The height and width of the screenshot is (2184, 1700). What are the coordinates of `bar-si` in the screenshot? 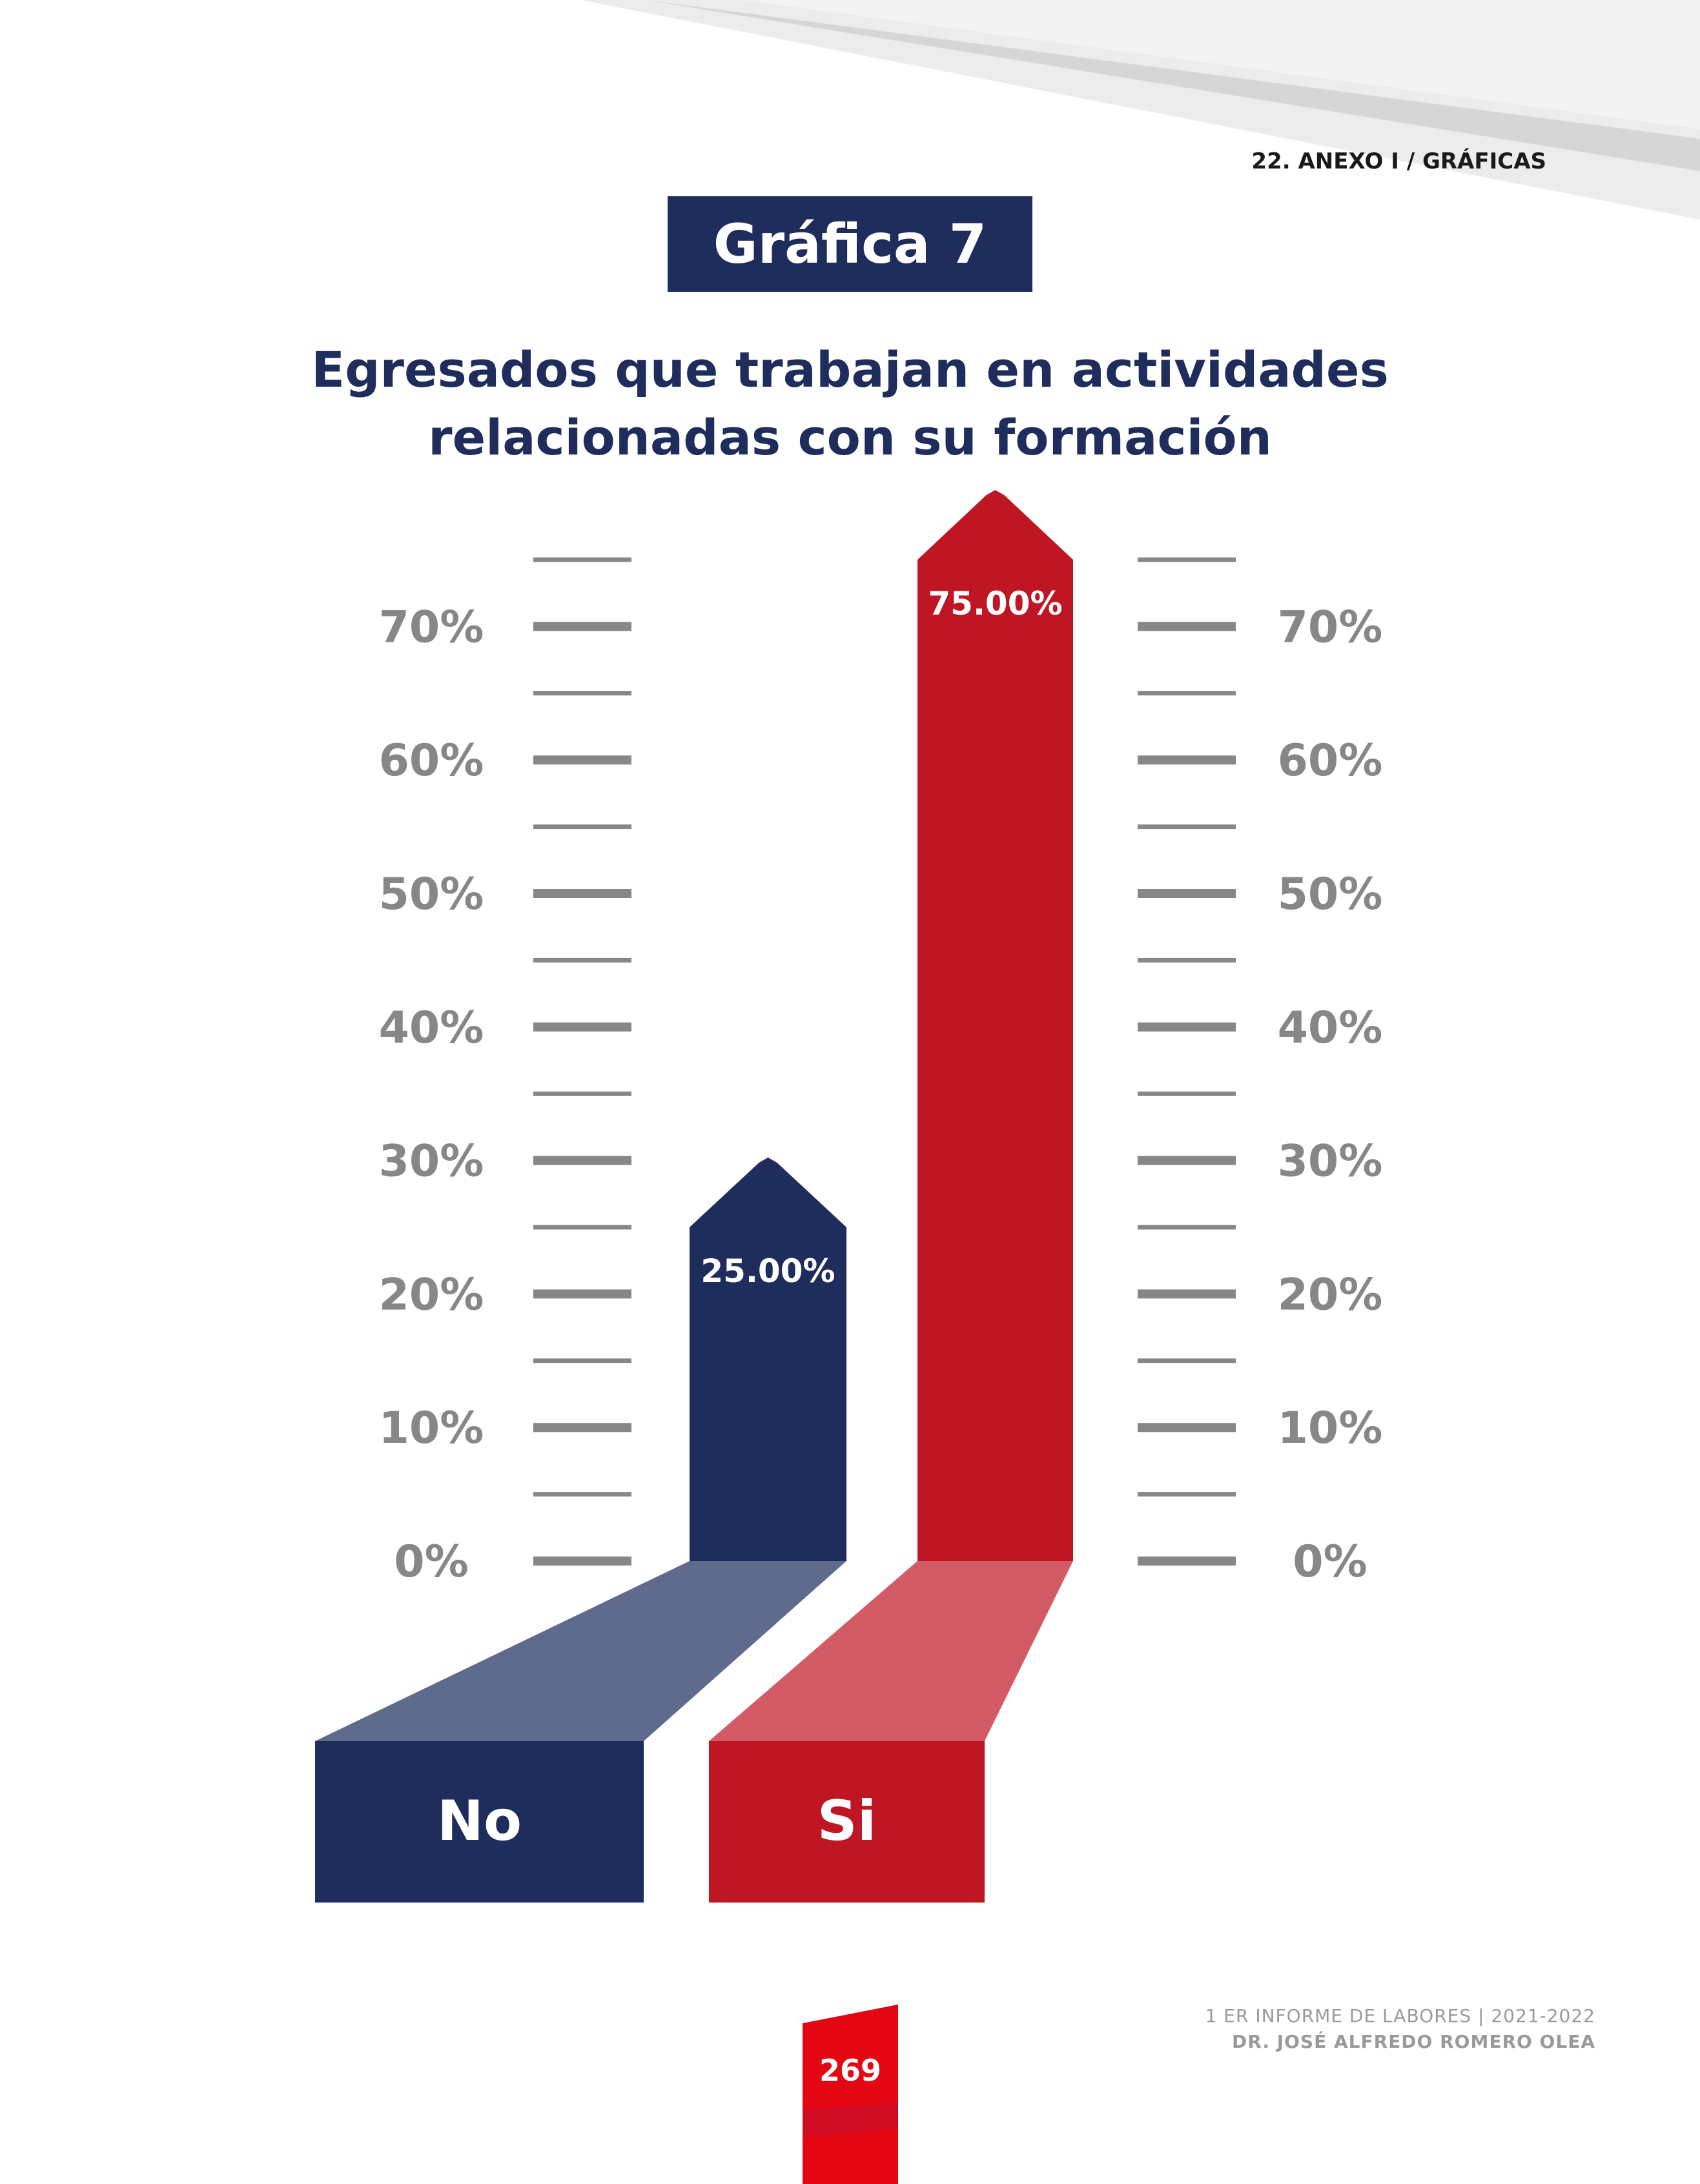 It's located at (995, 1025).